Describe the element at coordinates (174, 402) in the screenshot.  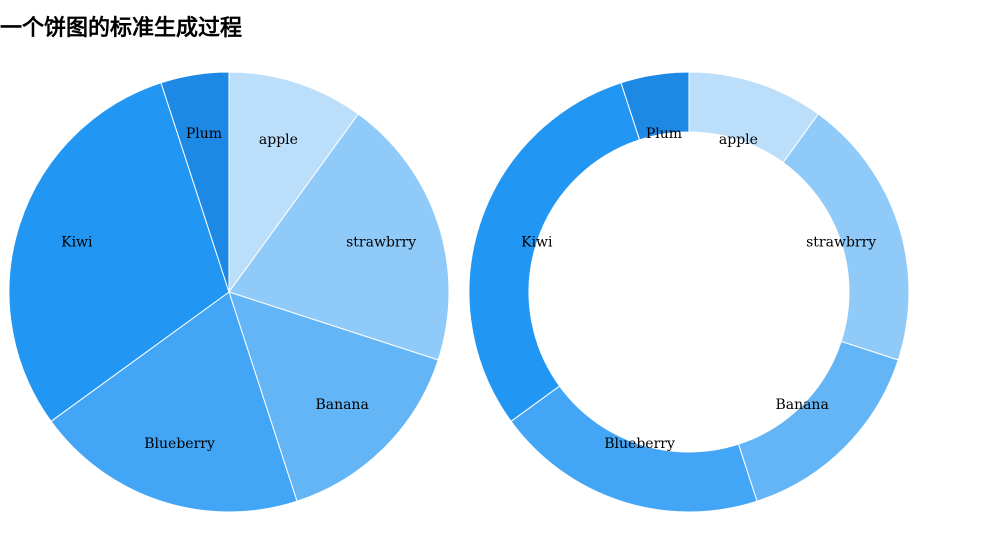
I see `pie-slice-blueberry` at that location.